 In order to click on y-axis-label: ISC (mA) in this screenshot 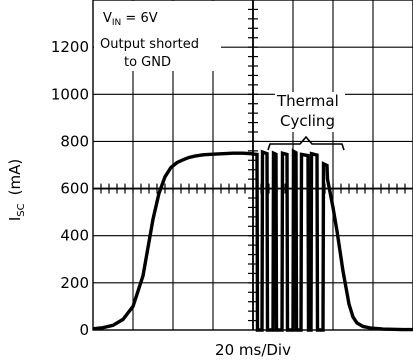, I will do `click(16, 190)`.